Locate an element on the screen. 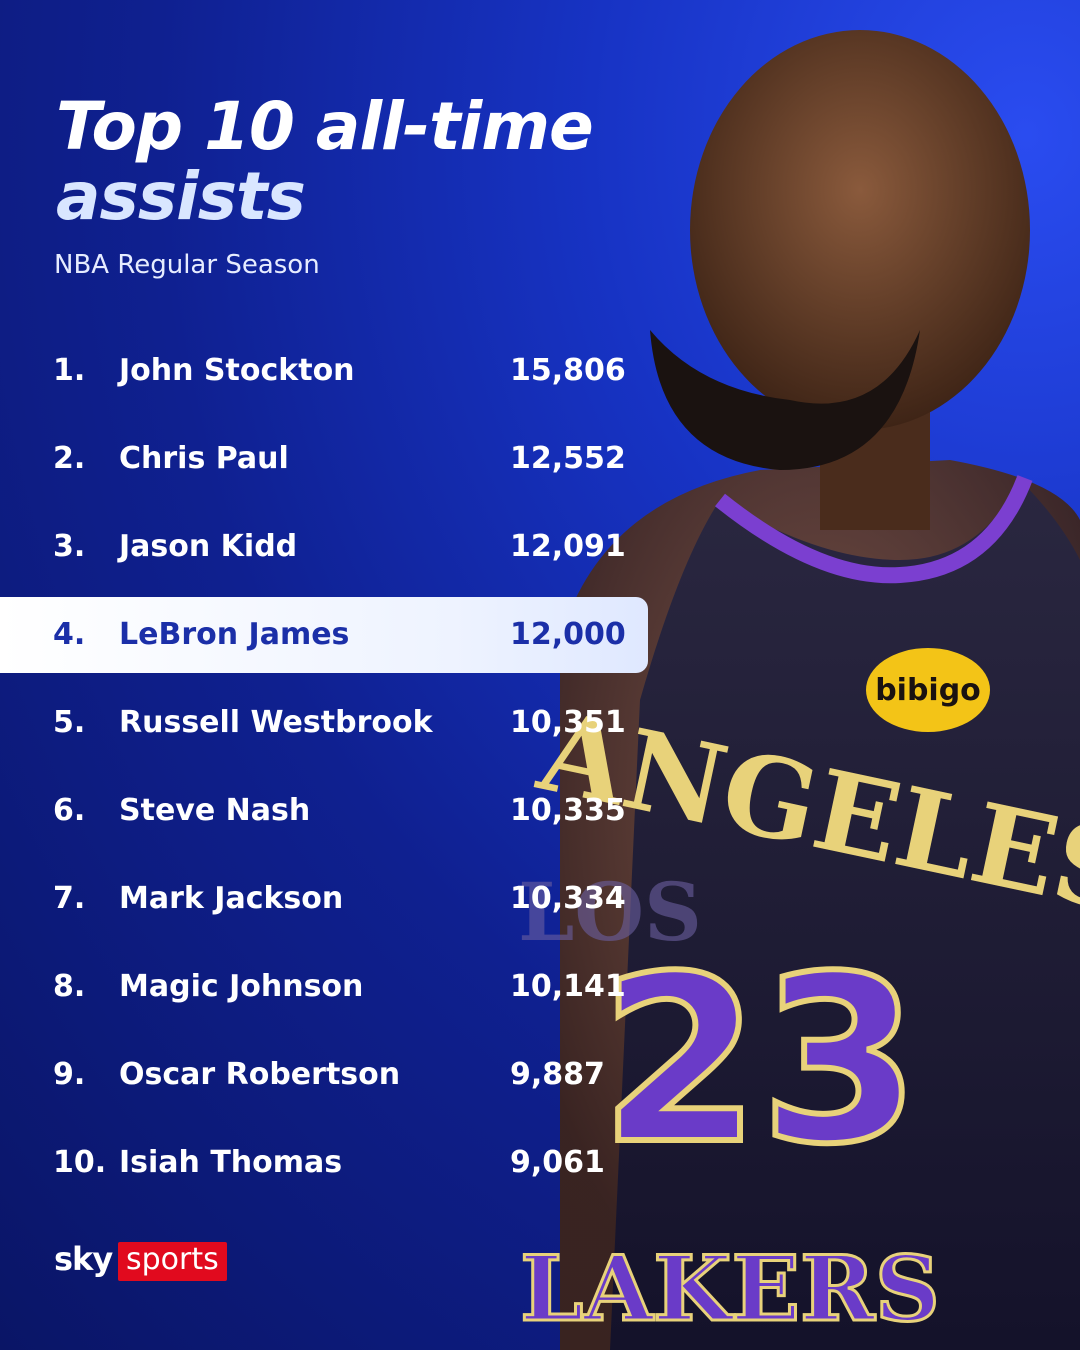 The width and height of the screenshot is (1080, 1350). title: Top 10 all-time is located at coordinates (325, 126).